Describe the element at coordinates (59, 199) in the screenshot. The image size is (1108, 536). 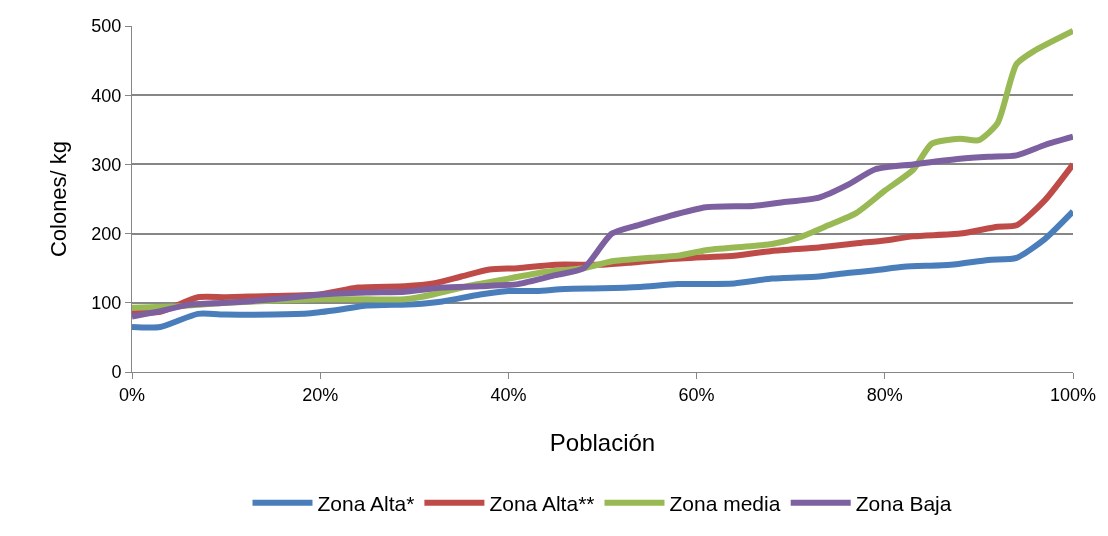
I see `y-axis-title: Colones/ kg` at that location.